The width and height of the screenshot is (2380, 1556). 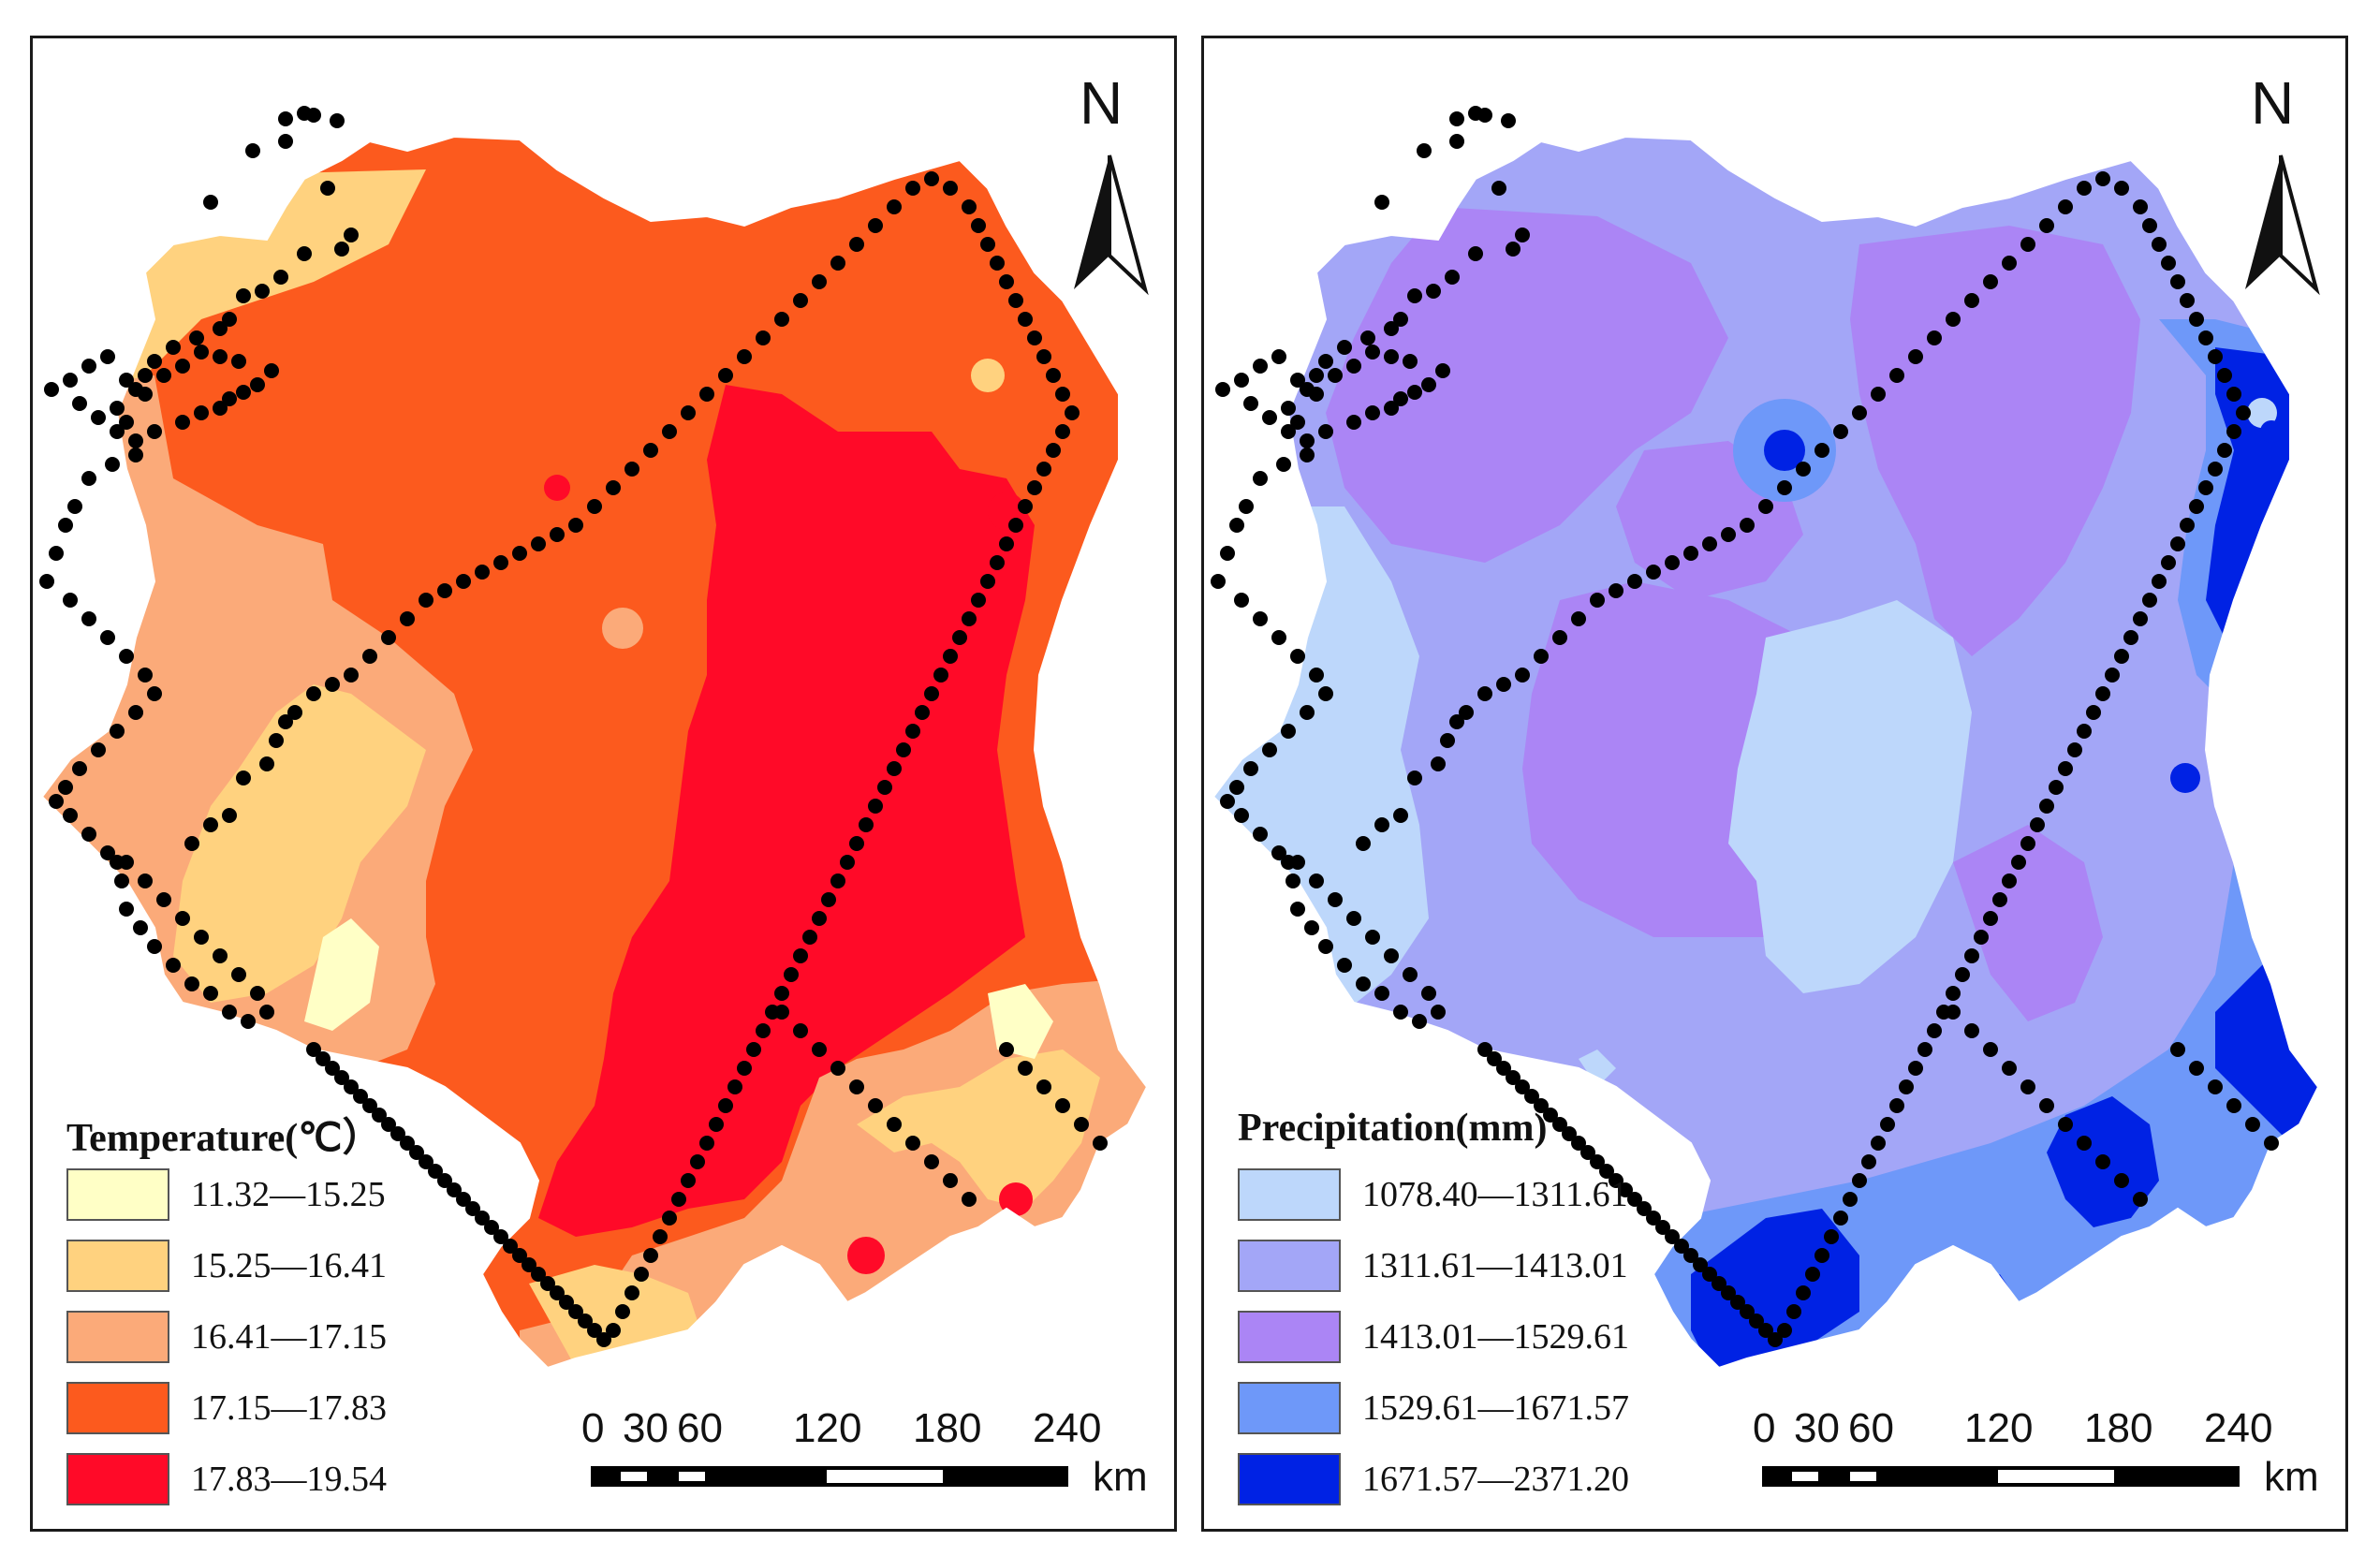 I want to click on scale-tick-120: 120, so click(x=1999, y=1428).